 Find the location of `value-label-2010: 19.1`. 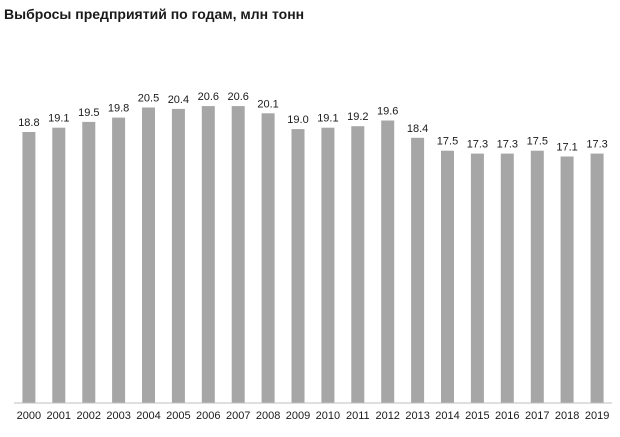

value-label-2010: 19.1 is located at coordinates (327, 119).